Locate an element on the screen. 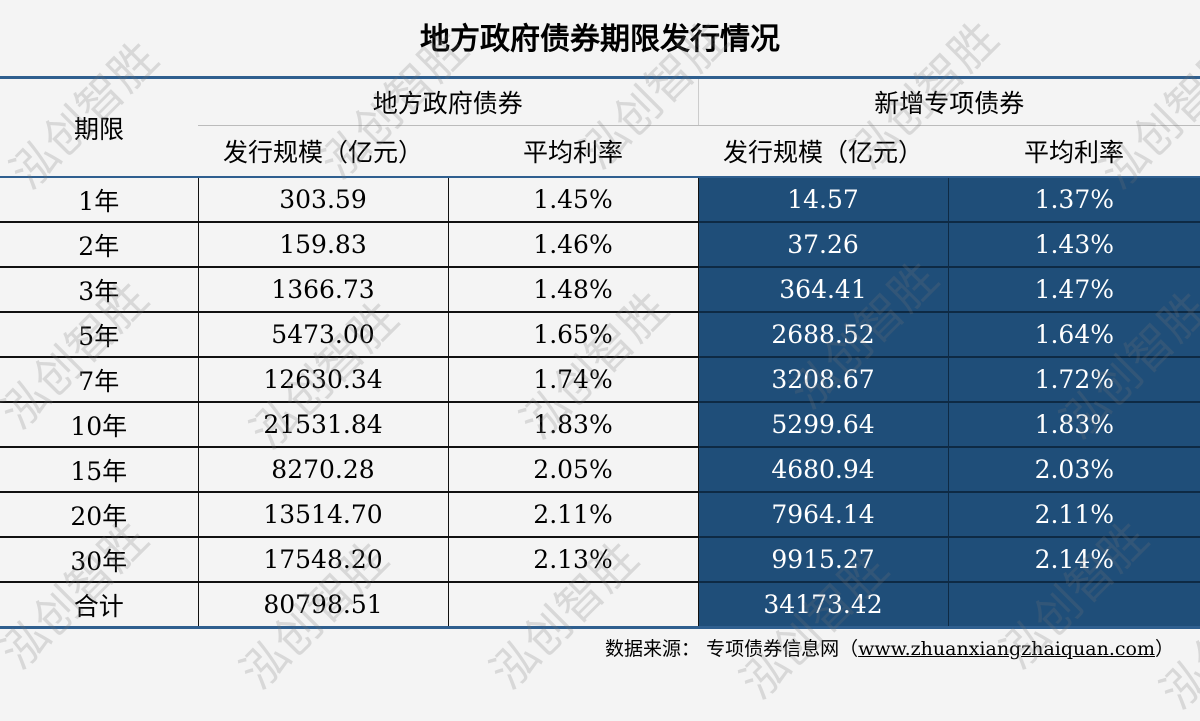 The width and height of the screenshot is (1200, 721). table-row: 1年 303.59 1.45% 14.57 1.37% is located at coordinates (600, 199).